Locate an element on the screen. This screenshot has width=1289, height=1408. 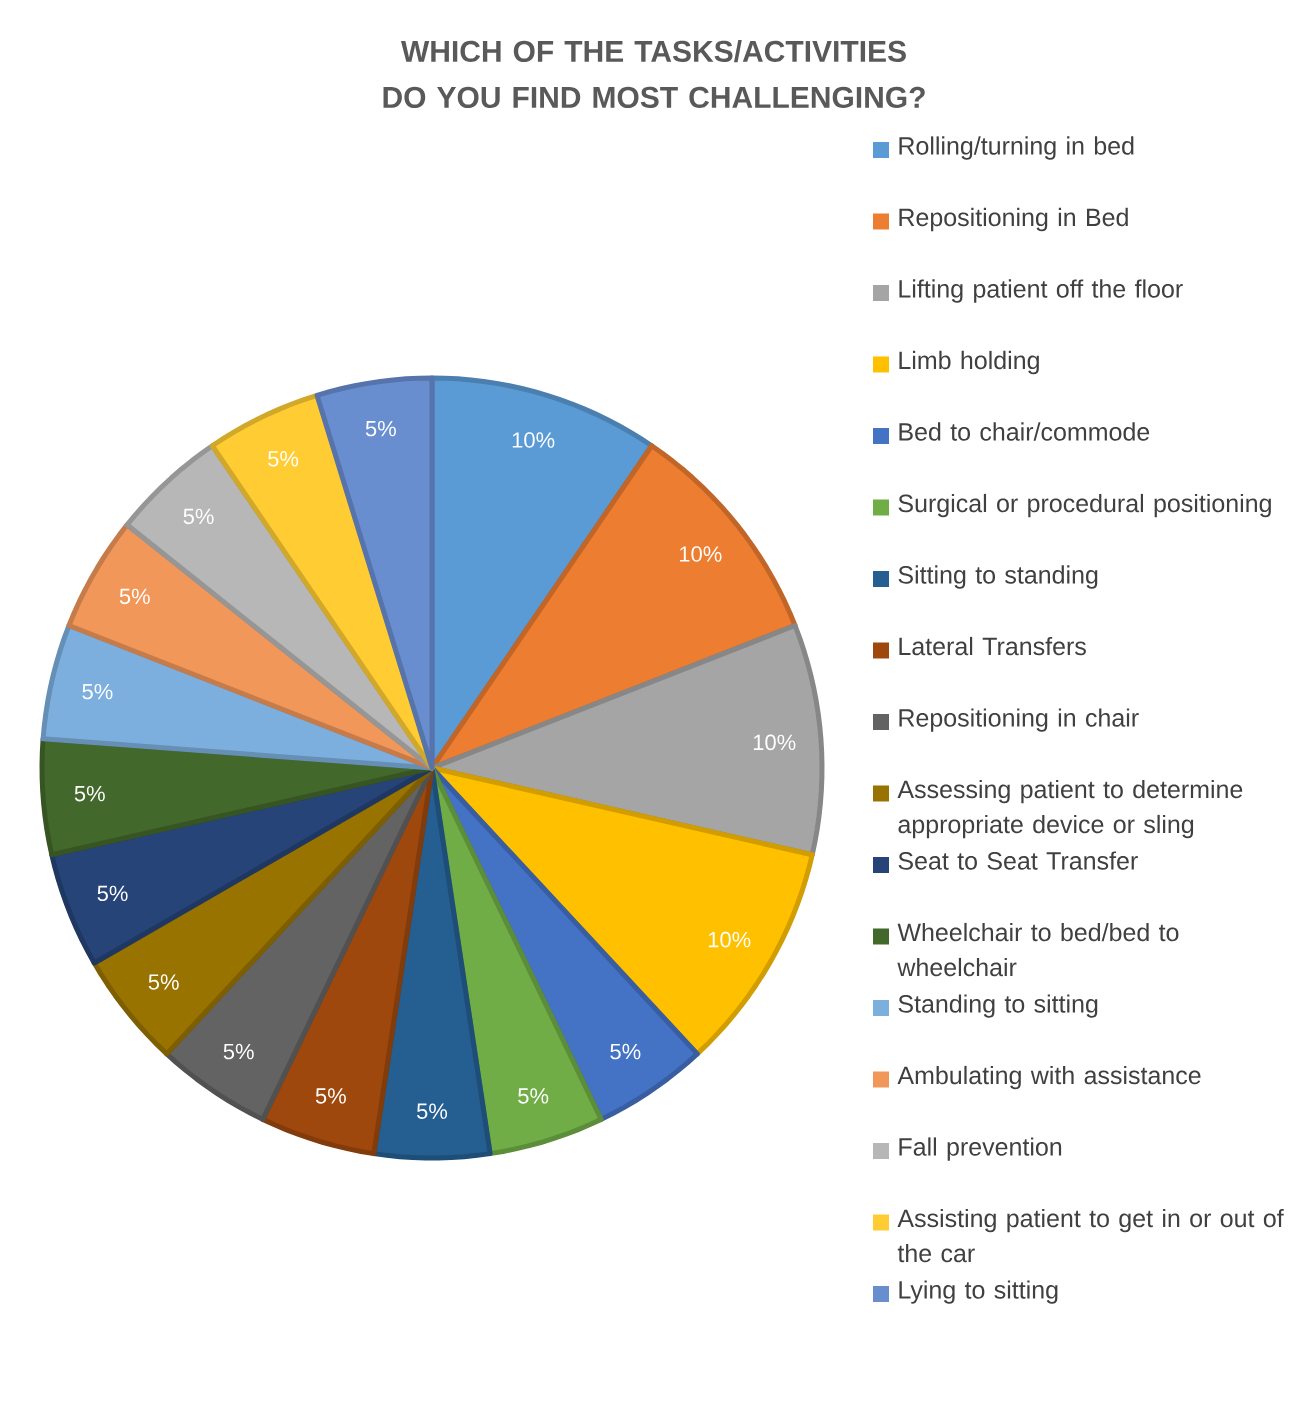
legend-label: Seat to Seat Transfer is located at coordinates (1018, 860).